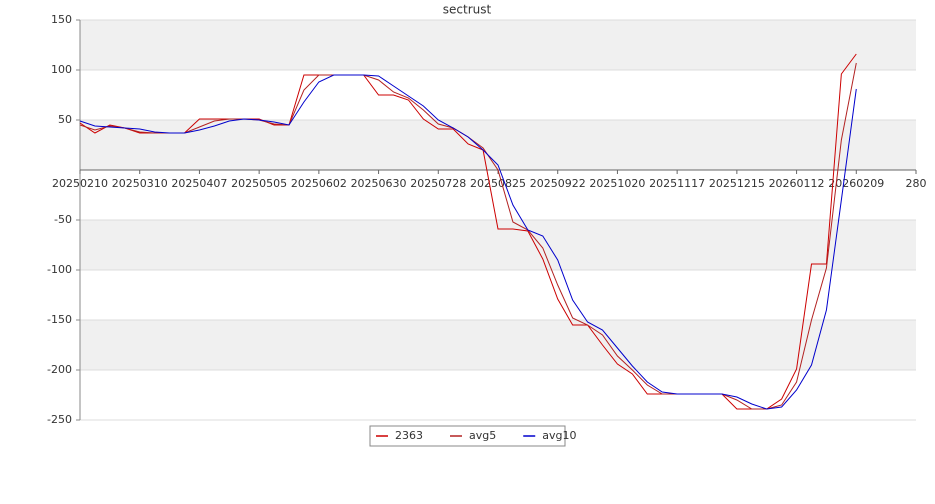 Image resolution: width=935 pixels, height=504 pixels. What do you see at coordinates (438, 183) in the screenshot?
I see `x-tick-label: 20250728` at bounding box center [438, 183].